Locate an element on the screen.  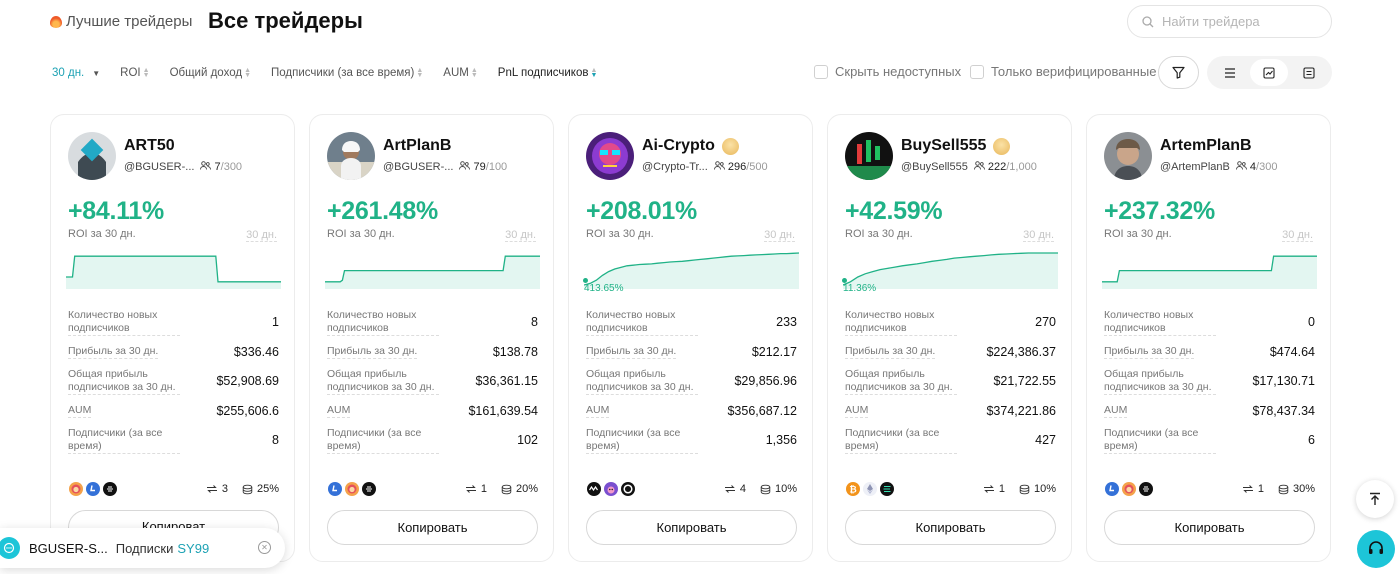
roi-value: +84.11% is located at coordinates (116, 211).